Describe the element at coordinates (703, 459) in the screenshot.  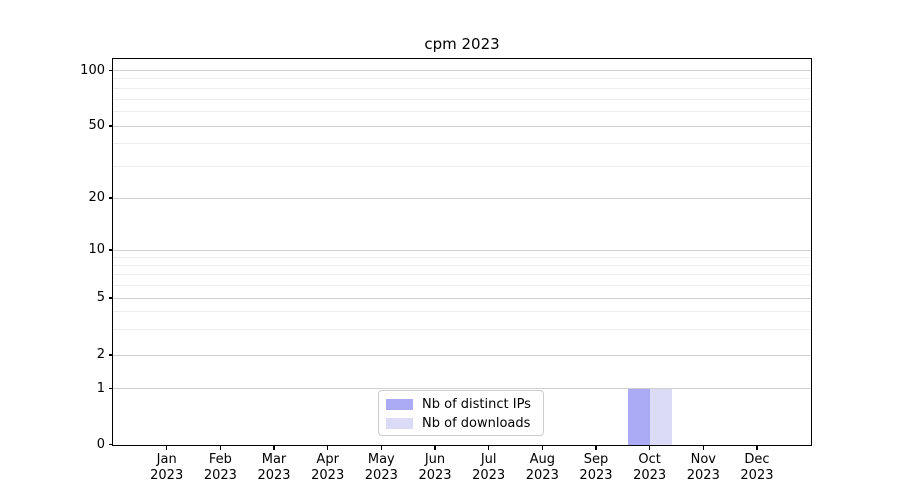
I see `x-tick-month: Nov` at that location.